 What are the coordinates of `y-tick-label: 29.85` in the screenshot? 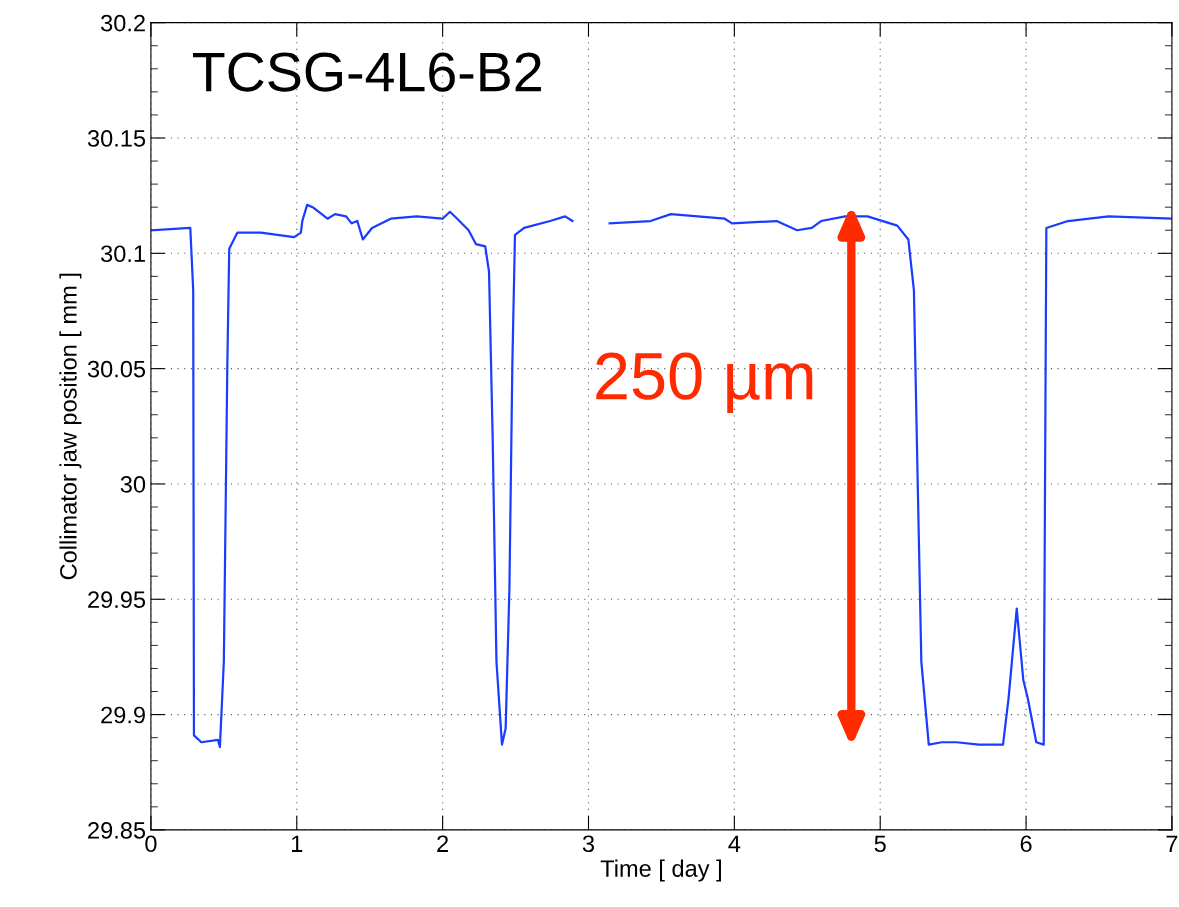 It's located at (117, 830).